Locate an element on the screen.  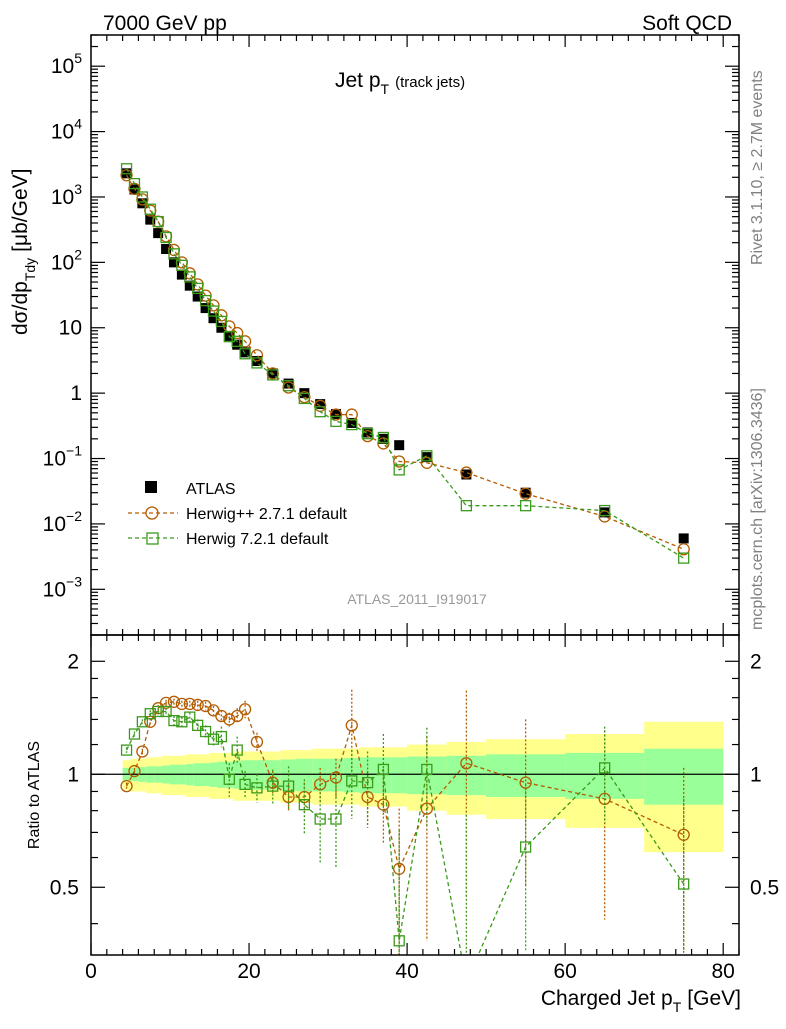
x-tick-label: 0 is located at coordinates (91, 971).